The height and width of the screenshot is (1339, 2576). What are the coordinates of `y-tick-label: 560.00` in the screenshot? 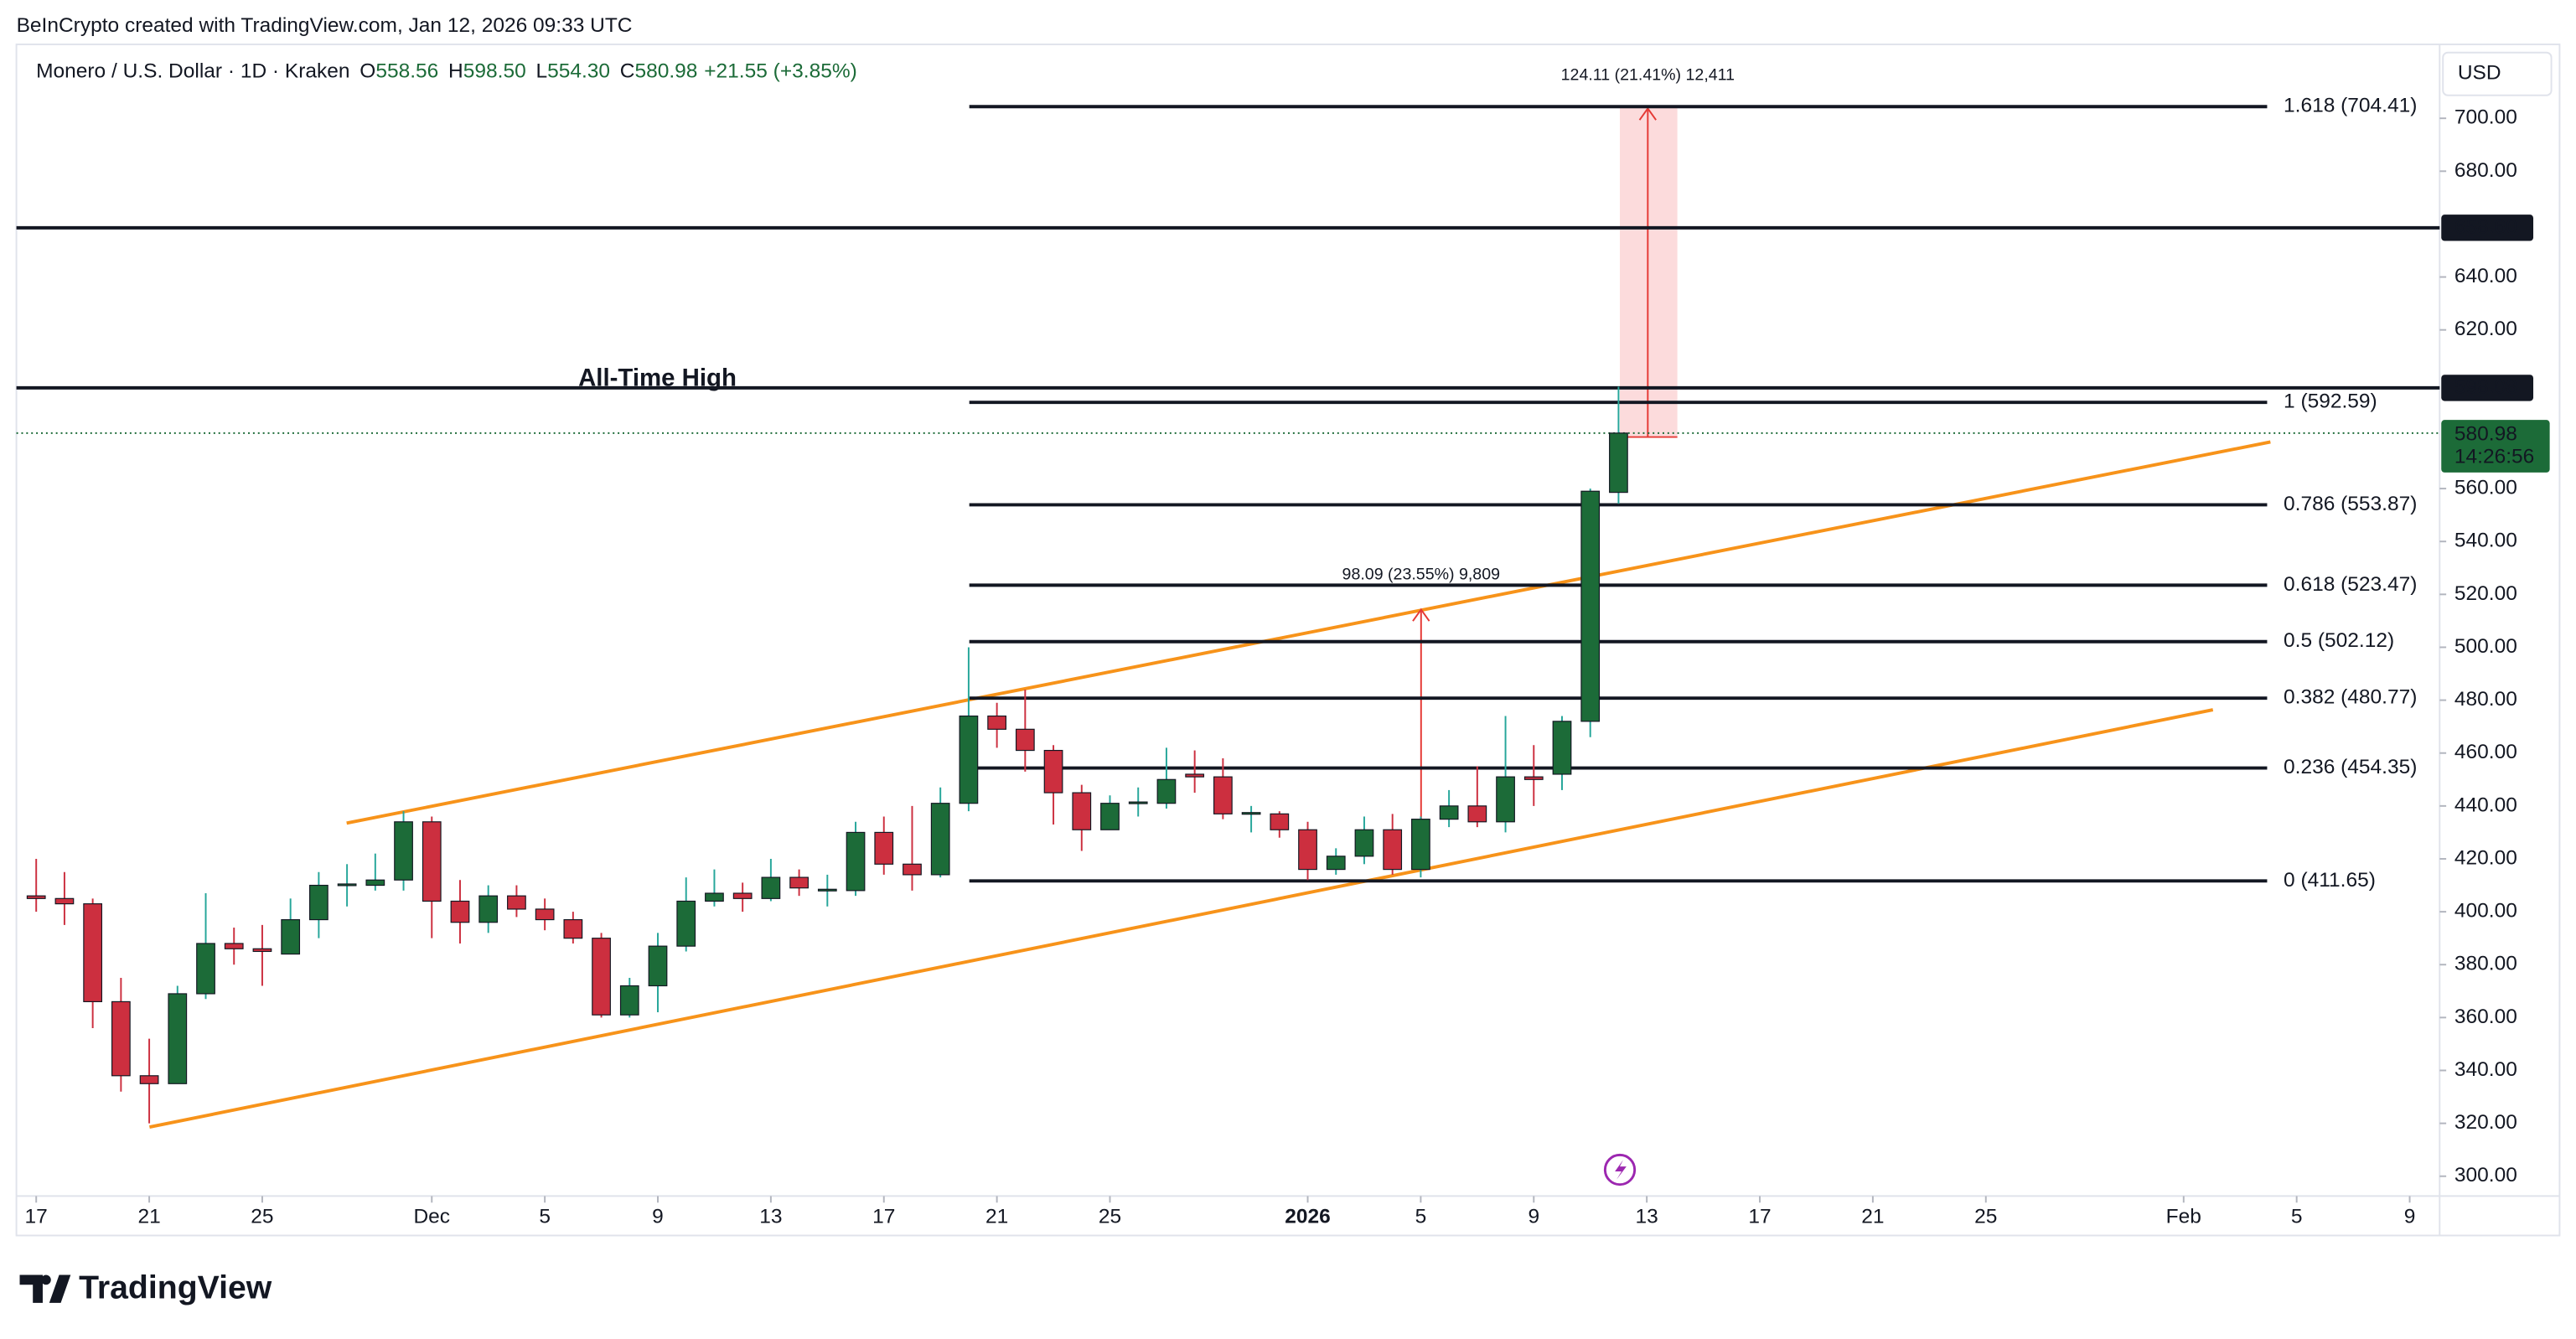 It's located at (2485, 488).